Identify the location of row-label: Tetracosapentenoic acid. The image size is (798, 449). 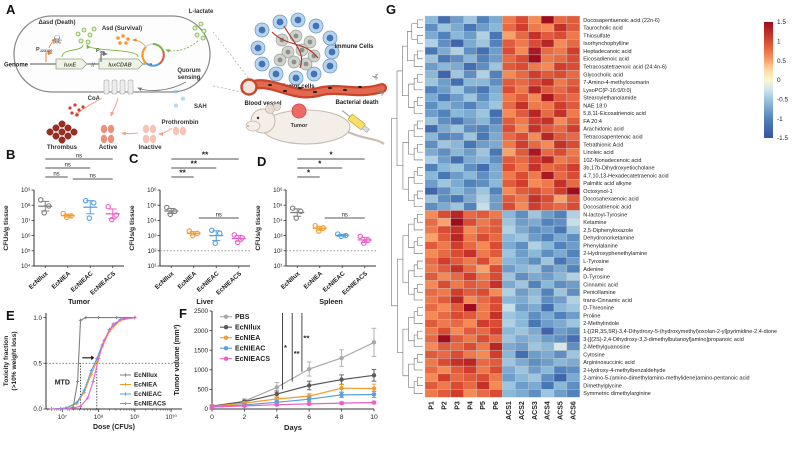
(612, 137).